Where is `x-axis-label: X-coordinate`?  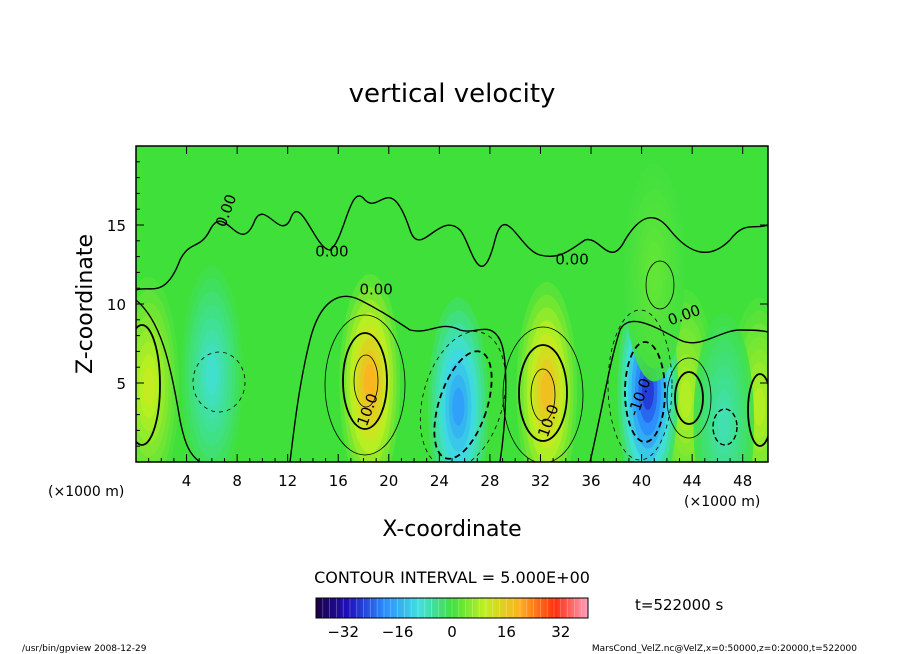 x-axis-label: X-coordinate is located at coordinates (451, 529).